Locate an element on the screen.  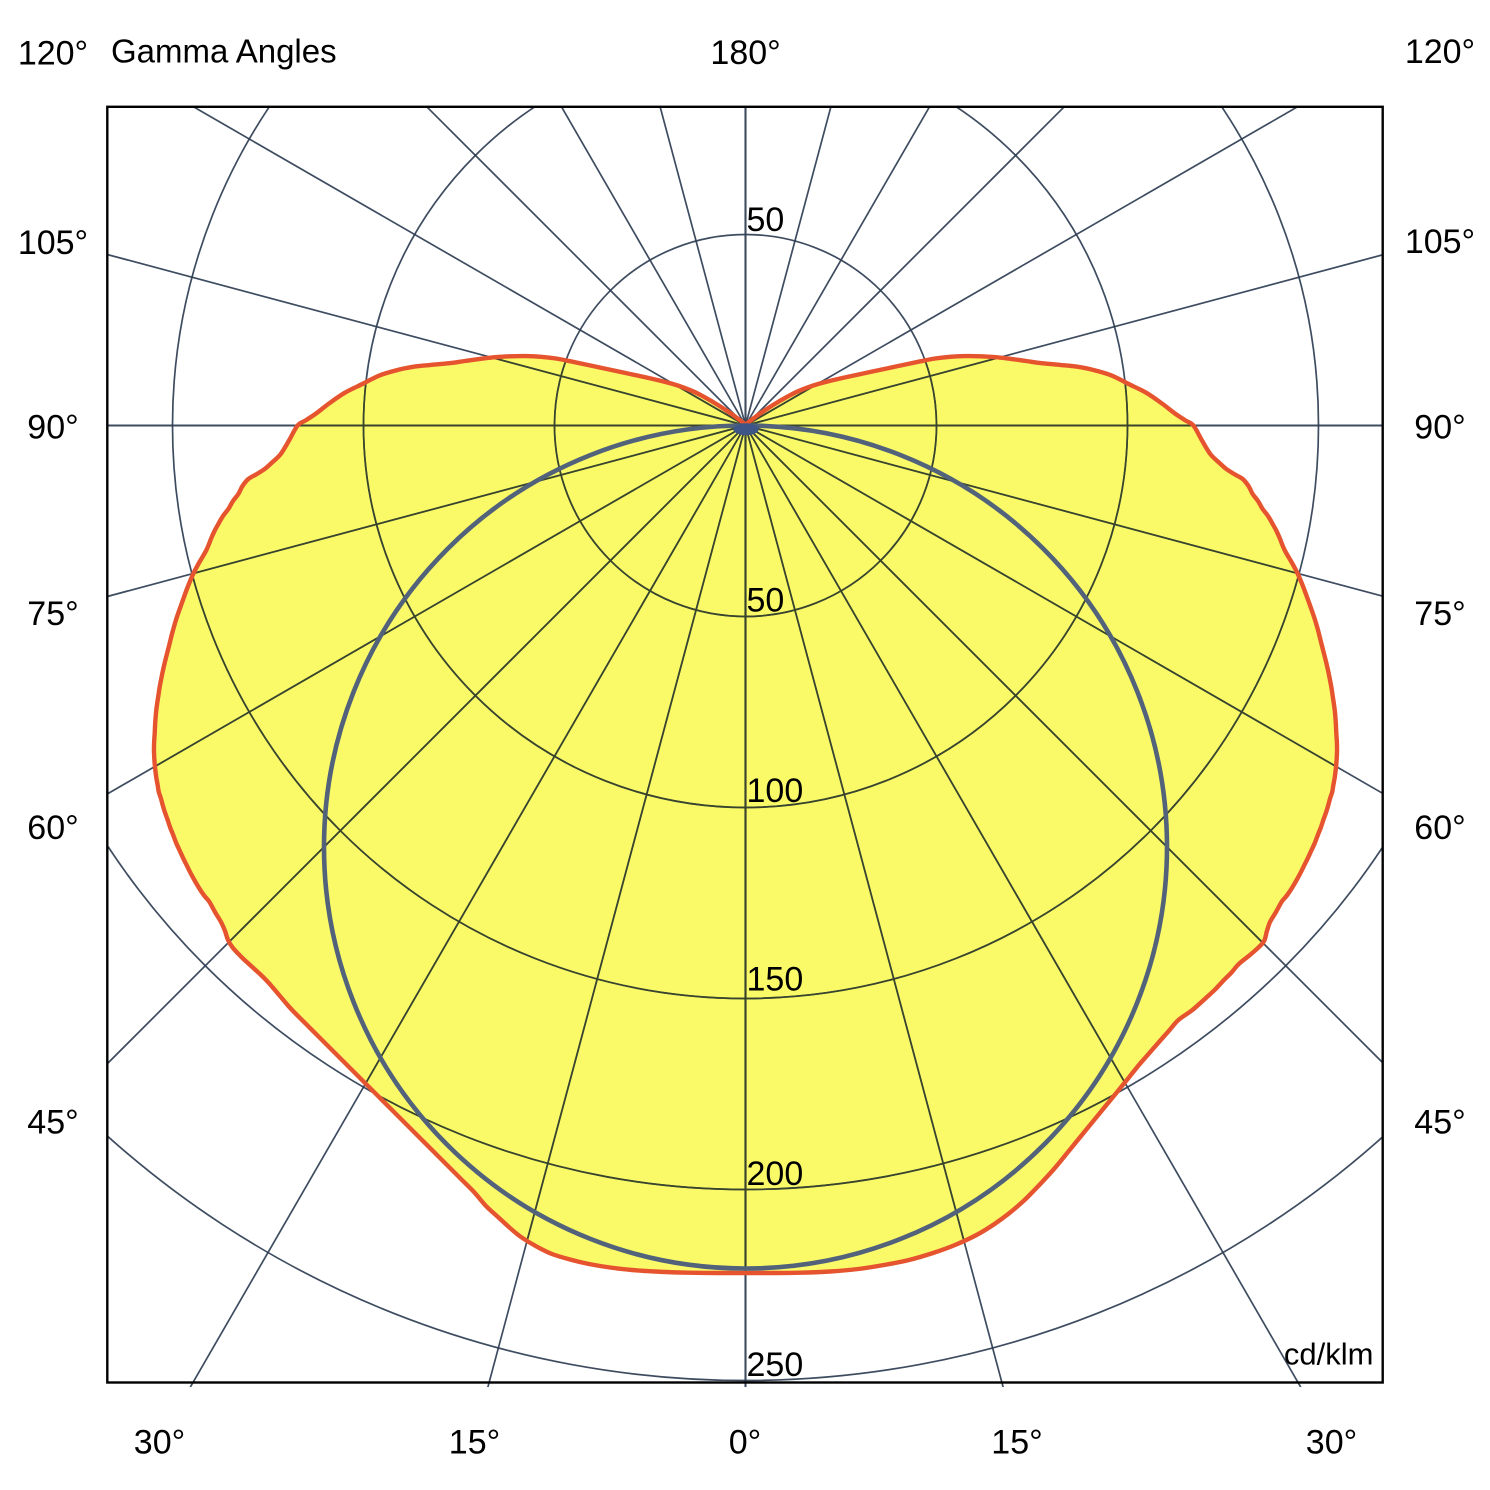
svg-text: 0° is located at coordinates (745, 1443).